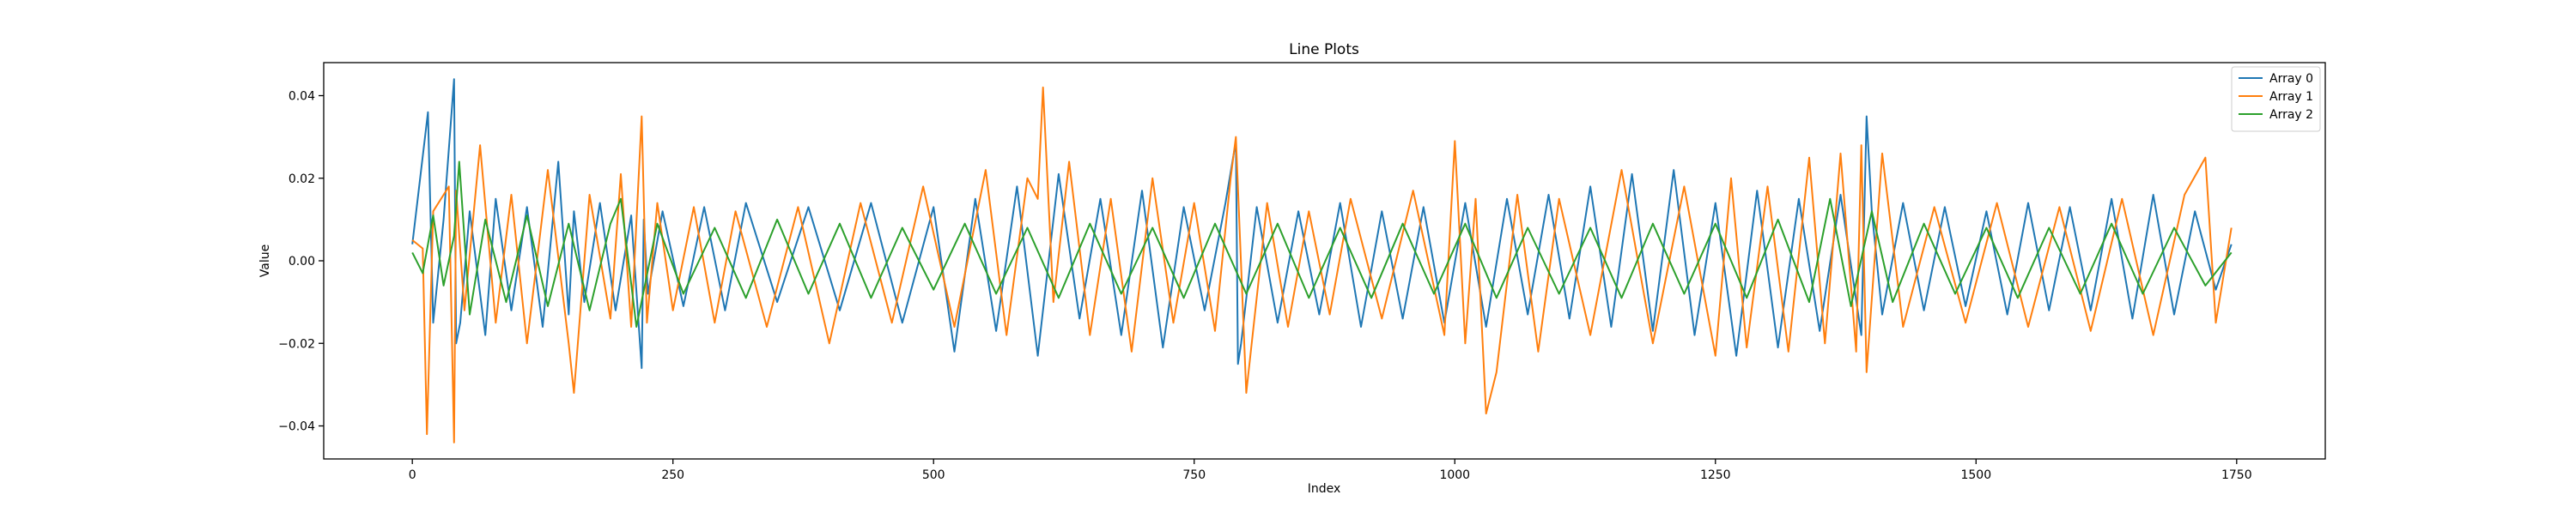 The height and width of the screenshot is (519, 2576). I want to click on x-axis-label: Index, so click(1324, 489).